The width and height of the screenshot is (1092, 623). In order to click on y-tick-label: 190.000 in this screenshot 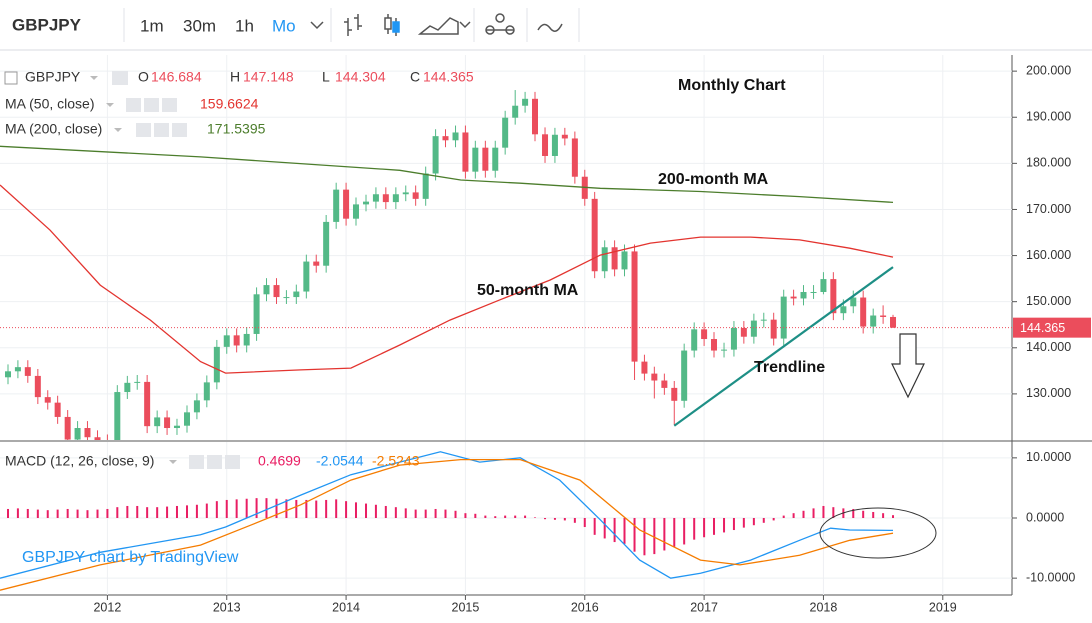, I will do `click(1048, 117)`.